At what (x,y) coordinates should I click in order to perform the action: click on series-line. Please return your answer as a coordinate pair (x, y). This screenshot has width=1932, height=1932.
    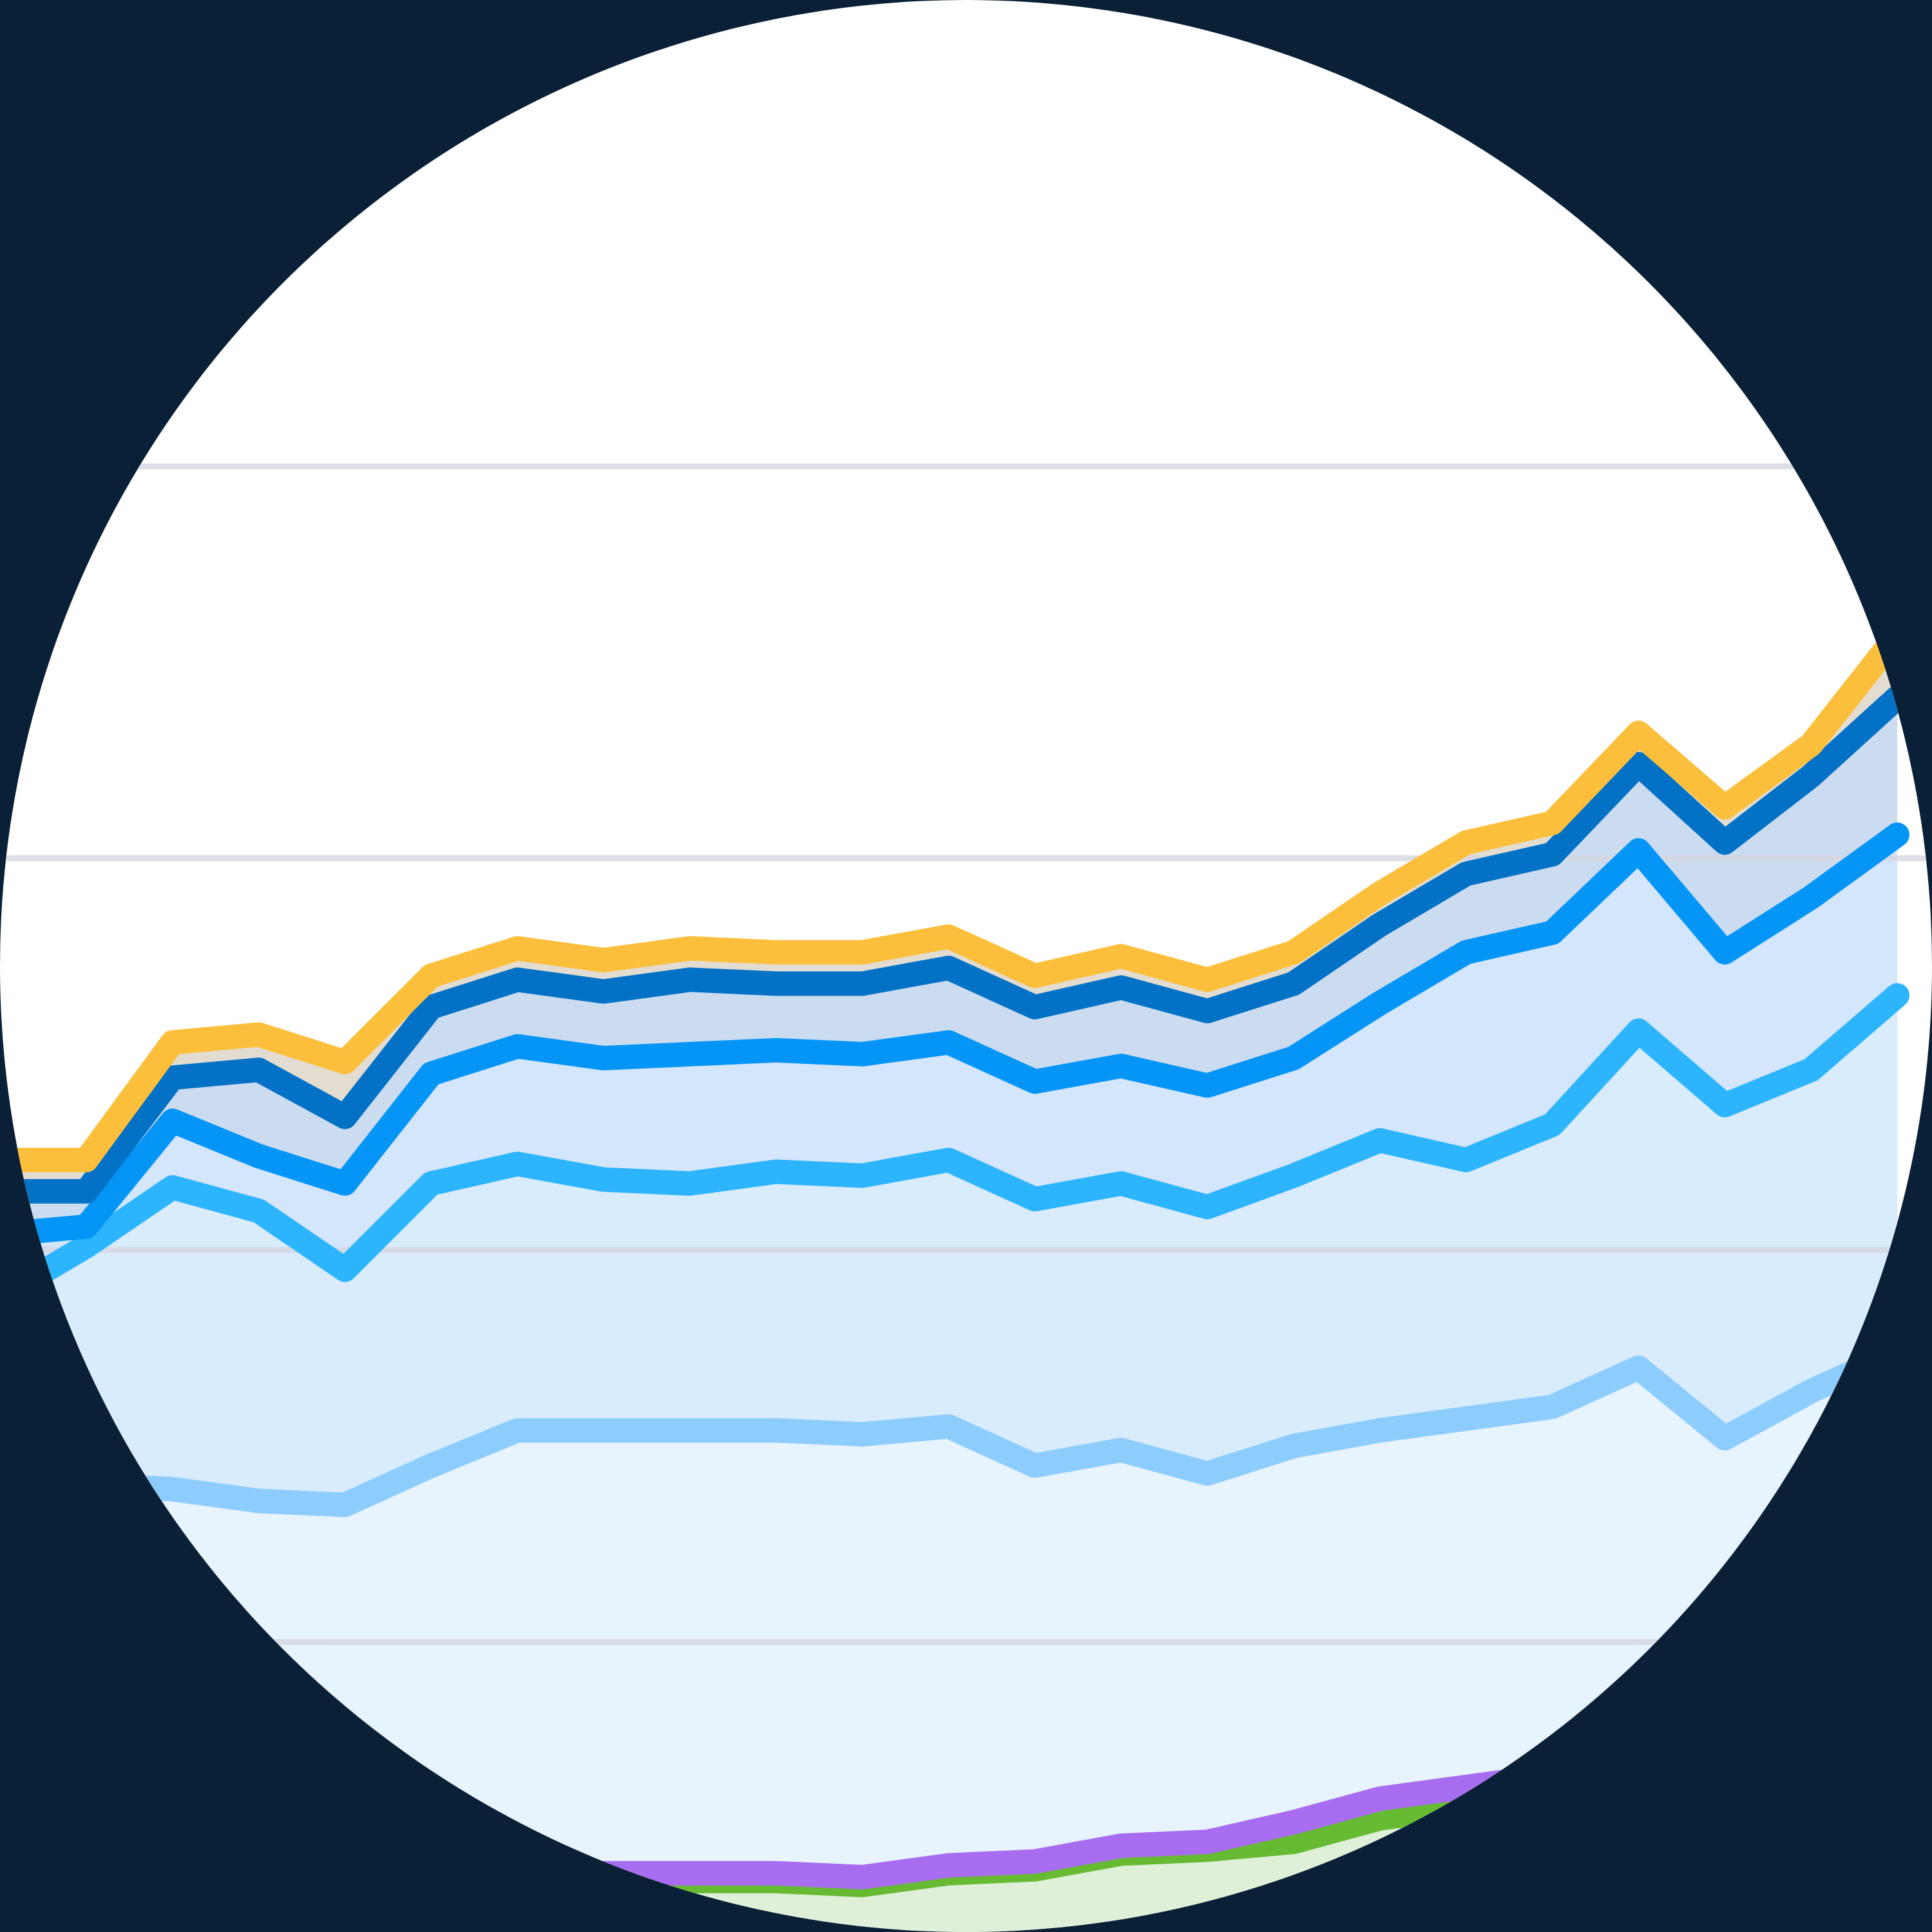
    Looking at the image, I should click on (954, 1428).